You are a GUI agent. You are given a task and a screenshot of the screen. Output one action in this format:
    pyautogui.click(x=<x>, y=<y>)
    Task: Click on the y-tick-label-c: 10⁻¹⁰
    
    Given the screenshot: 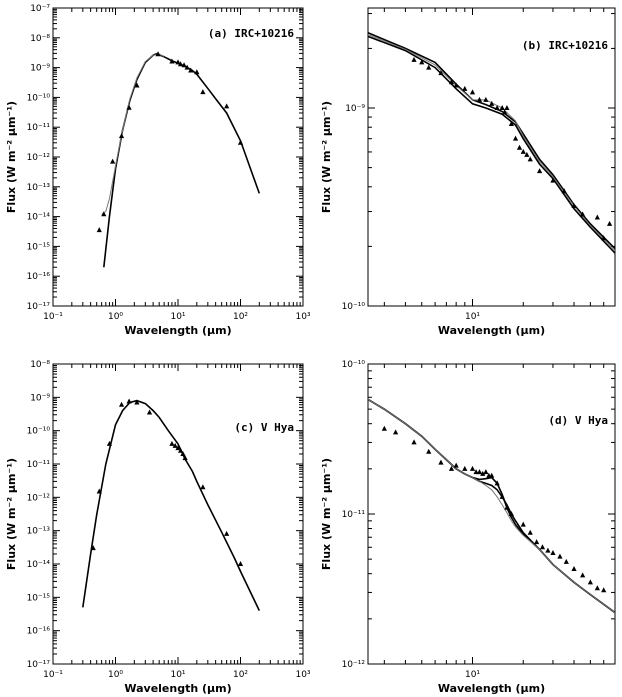 What is the action you would take?
    pyautogui.click(x=39, y=432)
    